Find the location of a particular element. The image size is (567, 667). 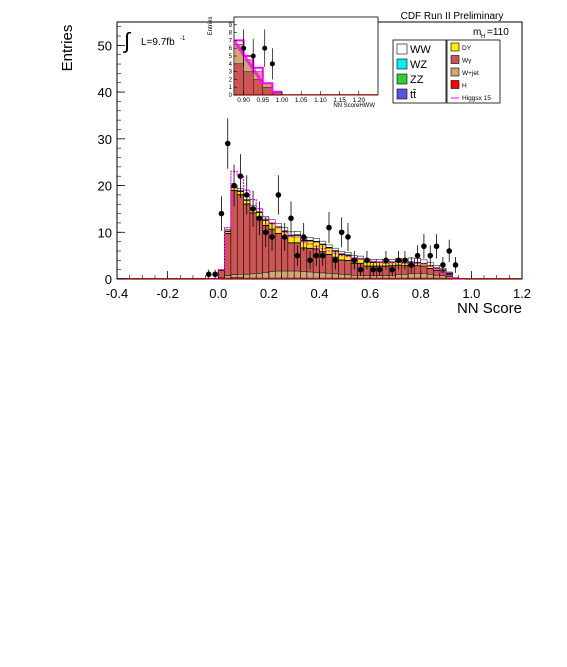

legend-label: Wγ is located at coordinates (467, 61).